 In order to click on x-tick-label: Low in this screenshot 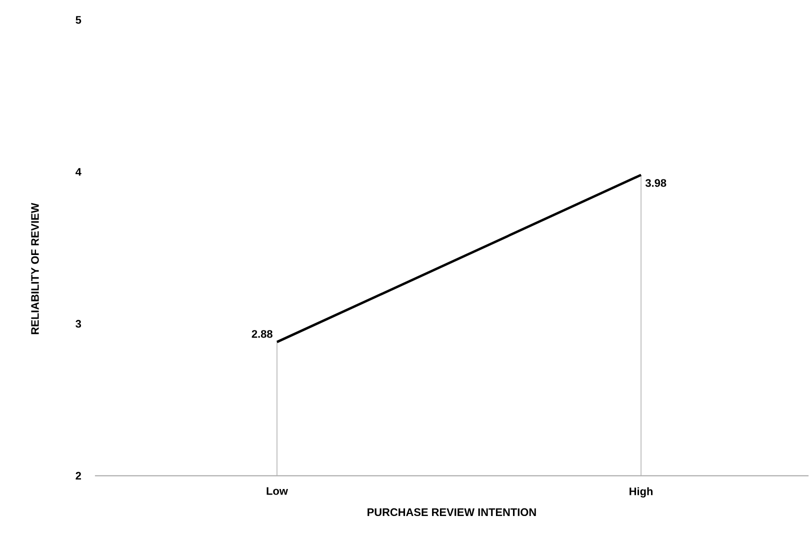, I will do `click(277, 491)`.